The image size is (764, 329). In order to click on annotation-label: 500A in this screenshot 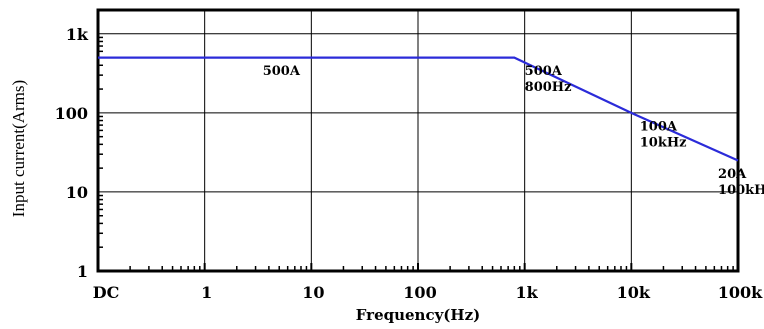, I will do `click(282, 71)`.